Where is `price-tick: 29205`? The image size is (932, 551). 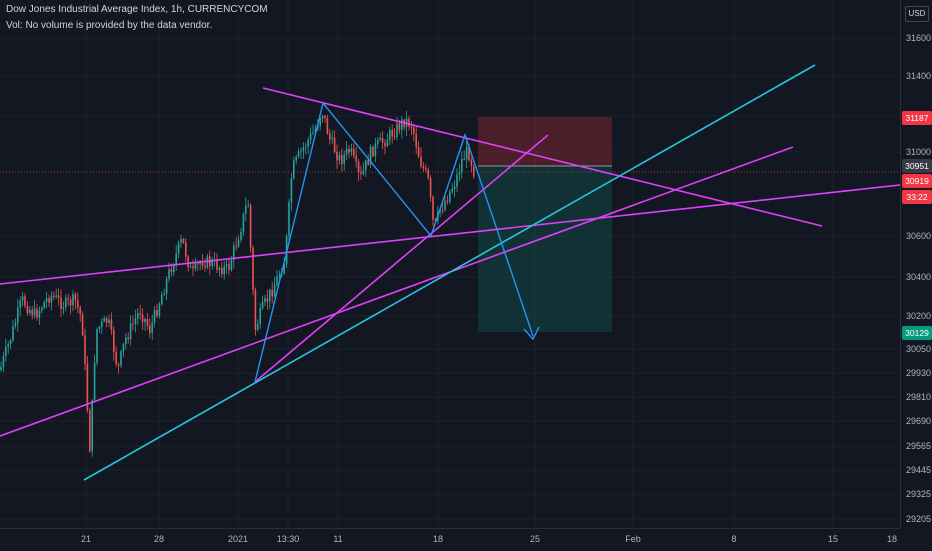 price-tick: 29205 is located at coordinates (919, 519).